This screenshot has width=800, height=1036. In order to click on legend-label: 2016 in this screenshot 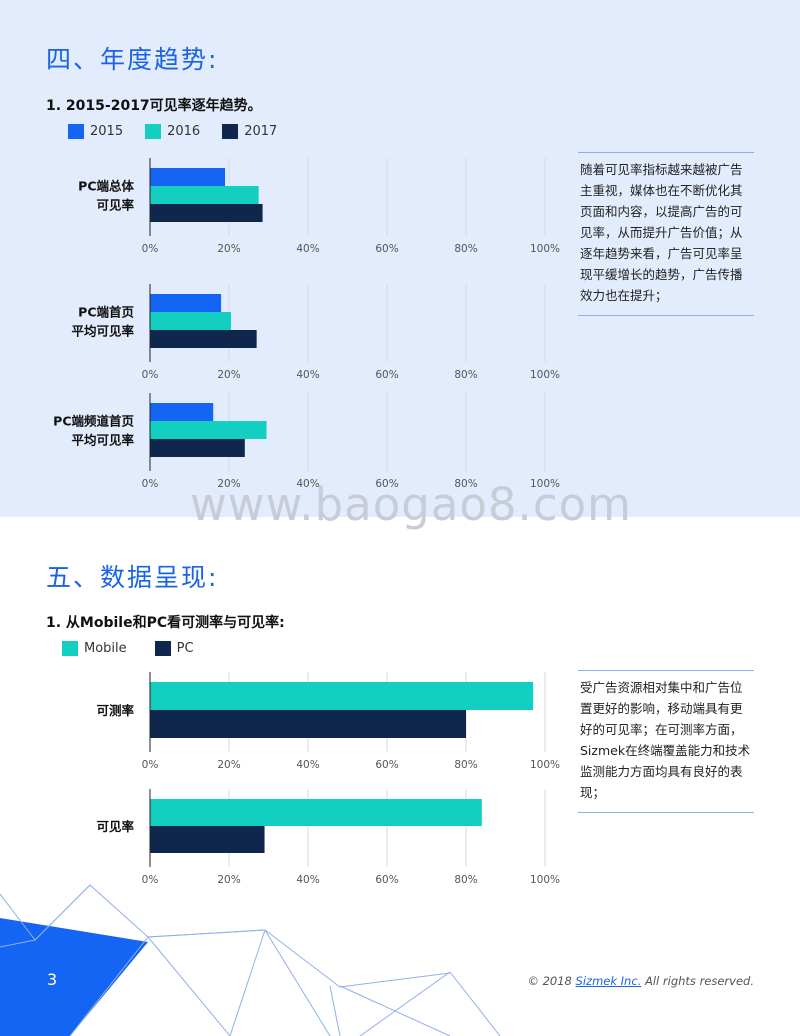, I will do `click(184, 131)`.